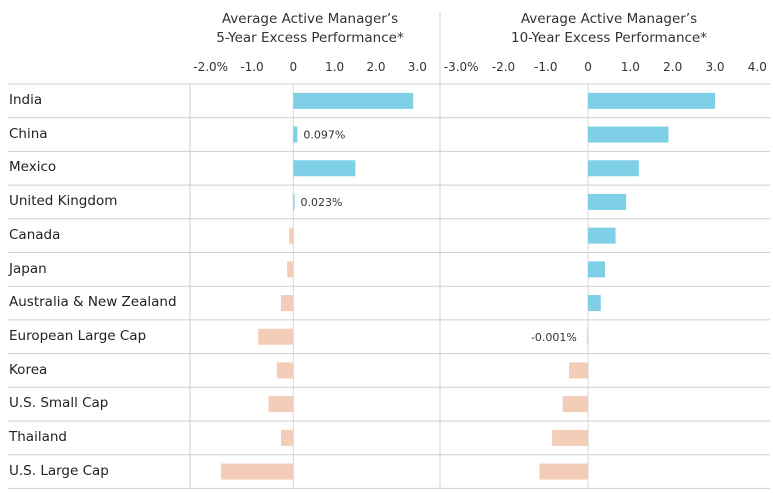 The image size is (773, 493). Describe the element at coordinates (33, 167) in the screenshot. I see `category-label: Mexico` at that location.